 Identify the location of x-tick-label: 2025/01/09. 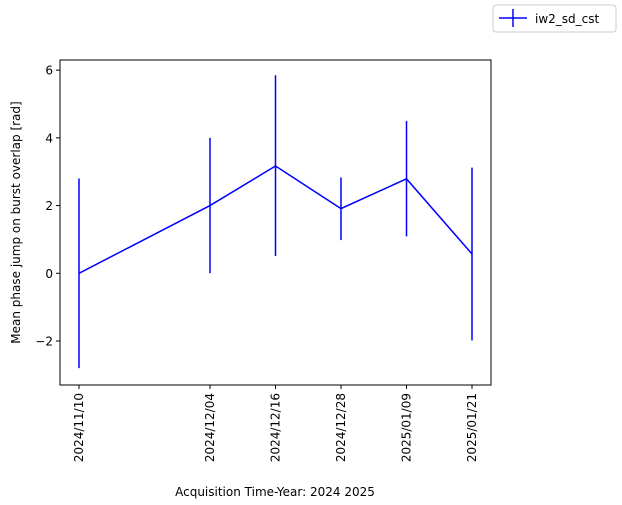
(407, 427).